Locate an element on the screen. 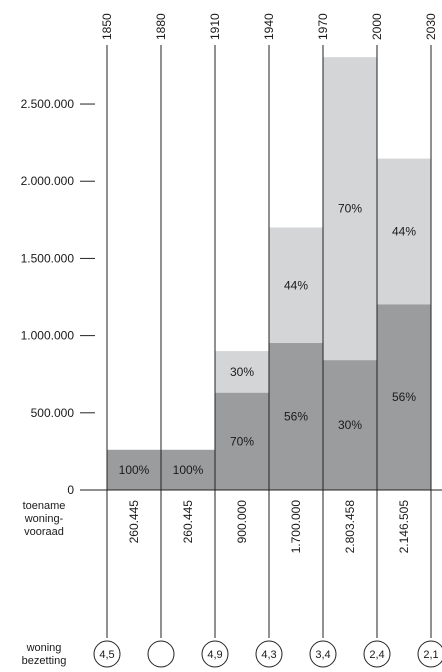 This screenshot has height=672, width=442. period-label: 1970 is located at coordinates (323, 26).